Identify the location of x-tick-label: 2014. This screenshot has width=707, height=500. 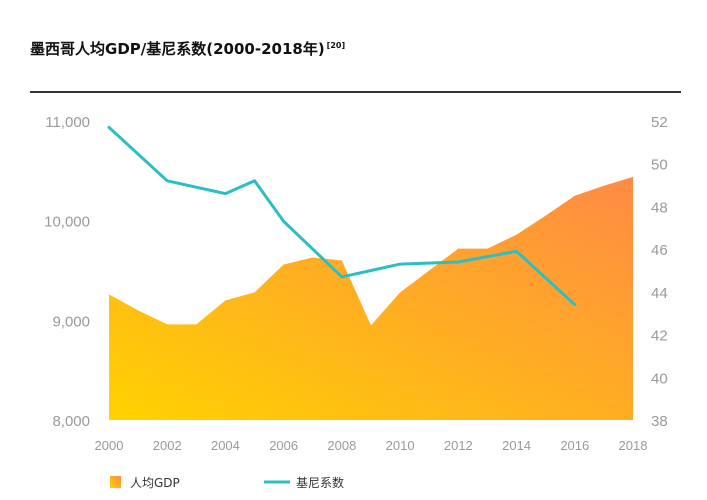
(516, 445).